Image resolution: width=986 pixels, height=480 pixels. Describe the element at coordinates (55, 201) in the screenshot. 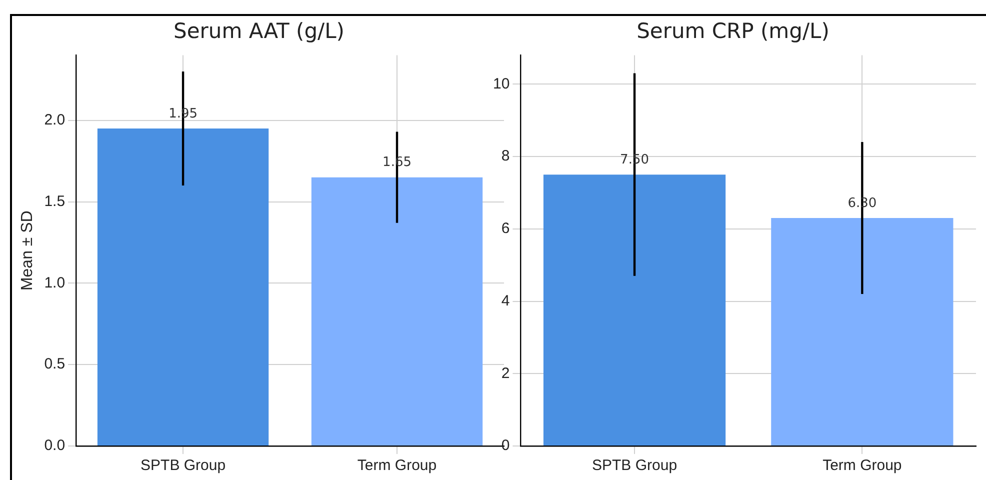

I see `y-tick-label: 1.5` at that location.